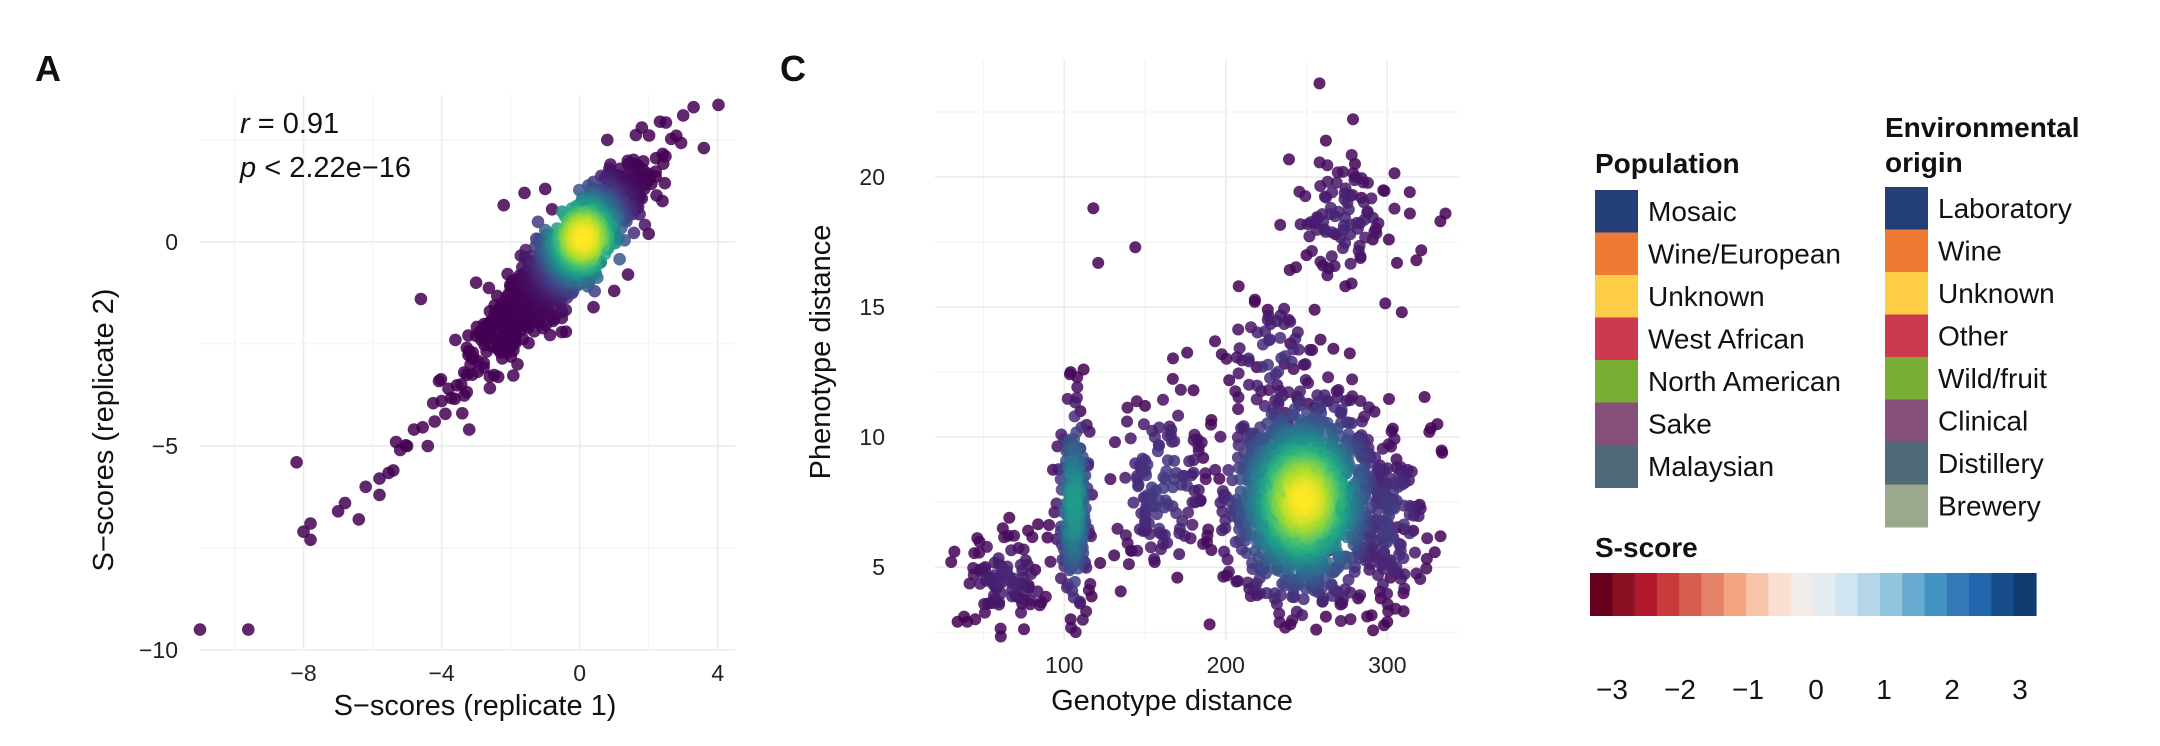 This screenshot has height=746, width=2160. I want to click on legend-population-title: Population, so click(1667, 163).